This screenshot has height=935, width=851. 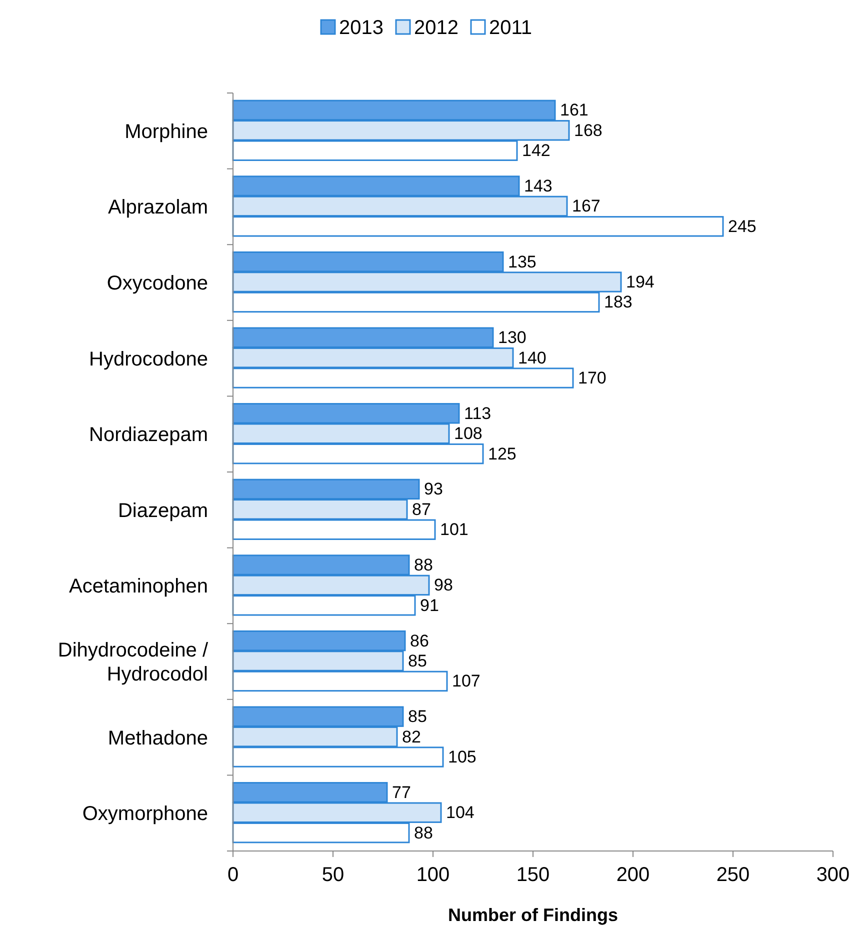 What do you see at coordinates (510, 28) in the screenshot?
I see `legend-label: 2011` at bounding box center [510, 28].